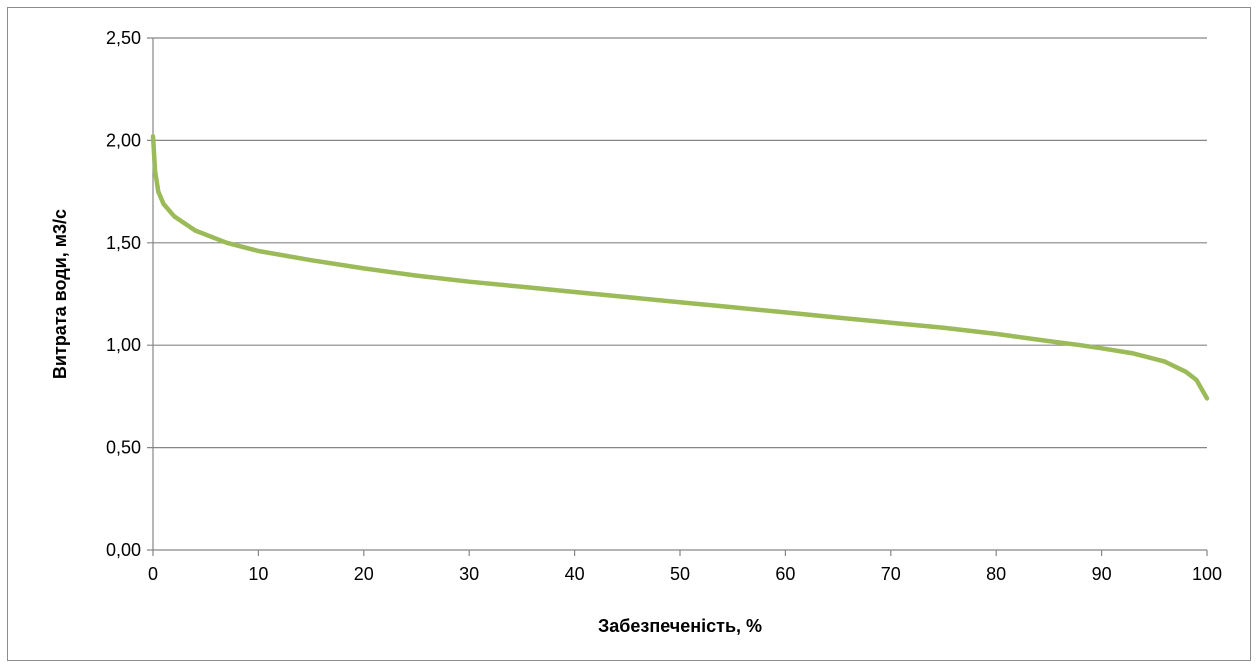 This screenshot has width=1258, height=668. I want to click on x-tick-label: 40, so click(575, 574).